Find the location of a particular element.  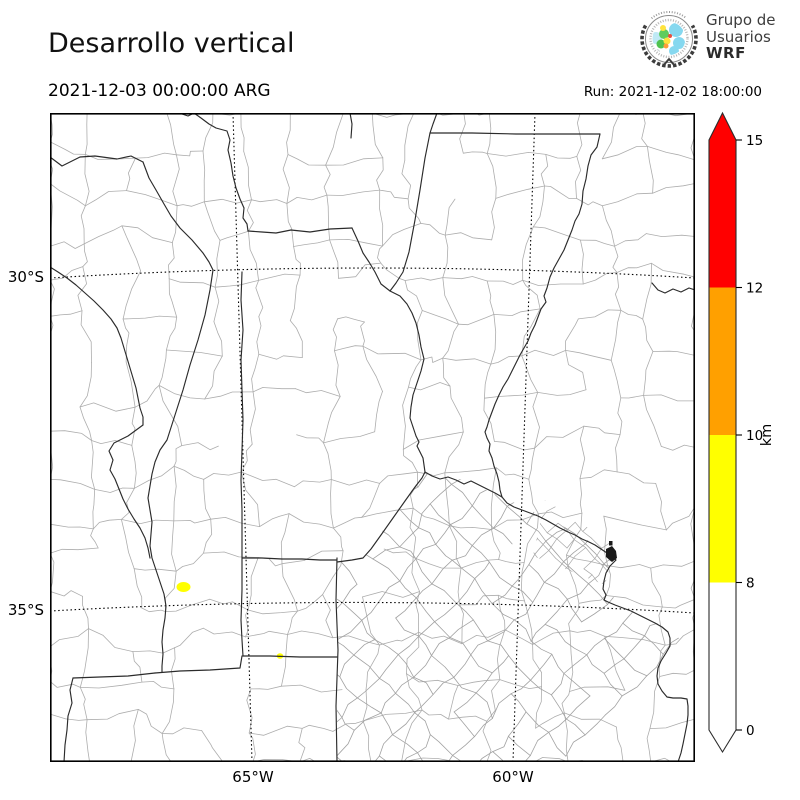

colorbar-tick-labels: 15 12 10 8 0 is located at coordinates (754, 436).